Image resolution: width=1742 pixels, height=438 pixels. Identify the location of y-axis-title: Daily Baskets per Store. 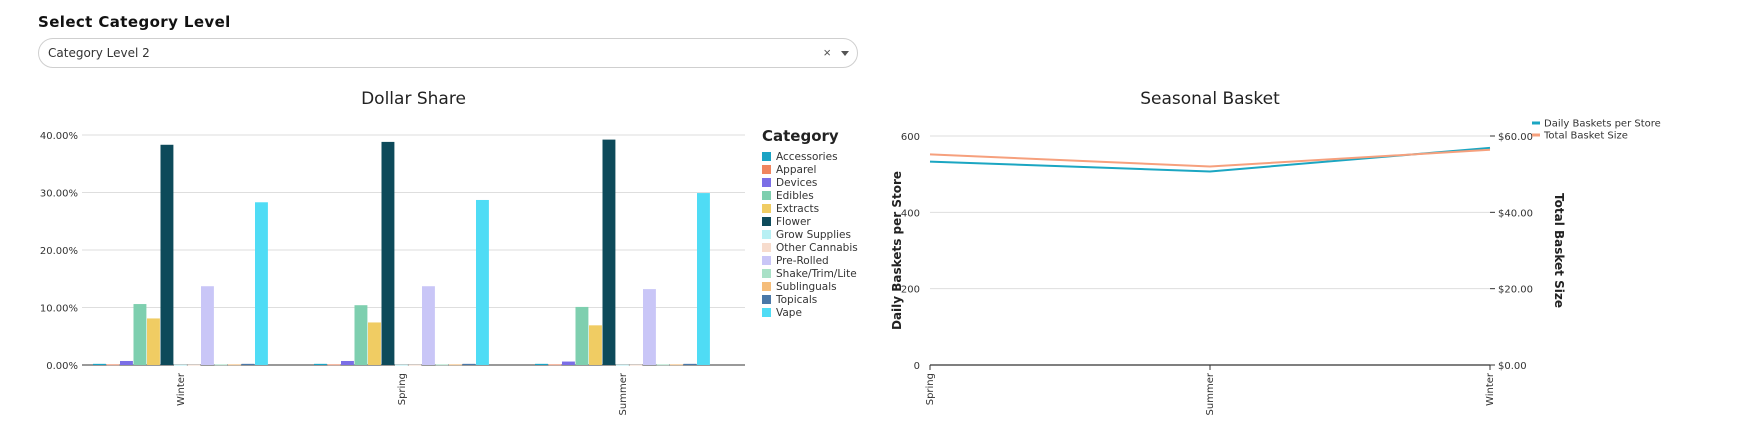
(897, 250).